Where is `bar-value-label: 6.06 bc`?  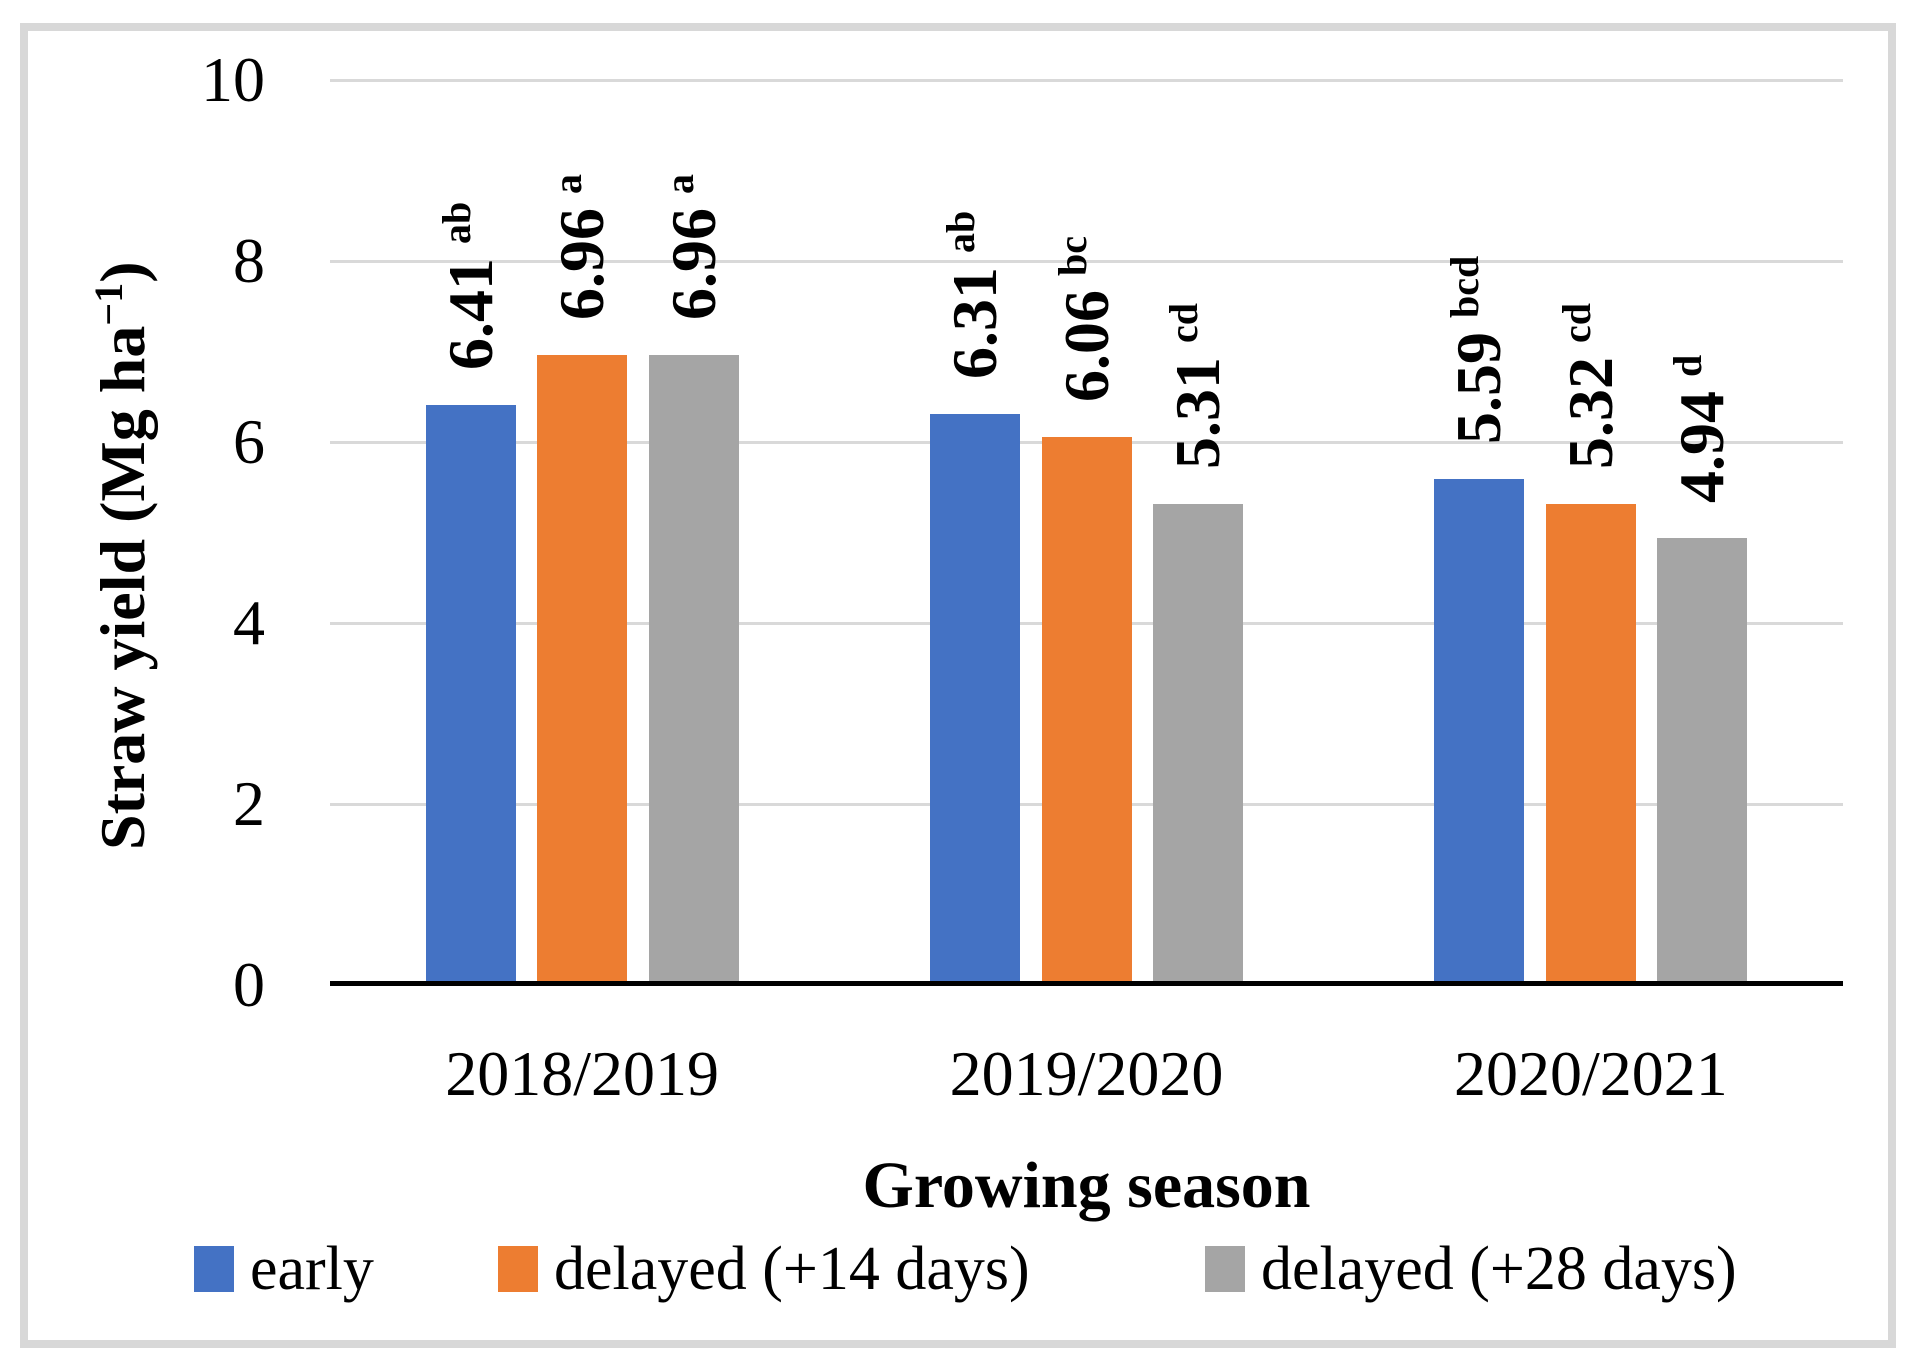 bar-value-label: 6.06 bc is located at coordinates (1087, 319).